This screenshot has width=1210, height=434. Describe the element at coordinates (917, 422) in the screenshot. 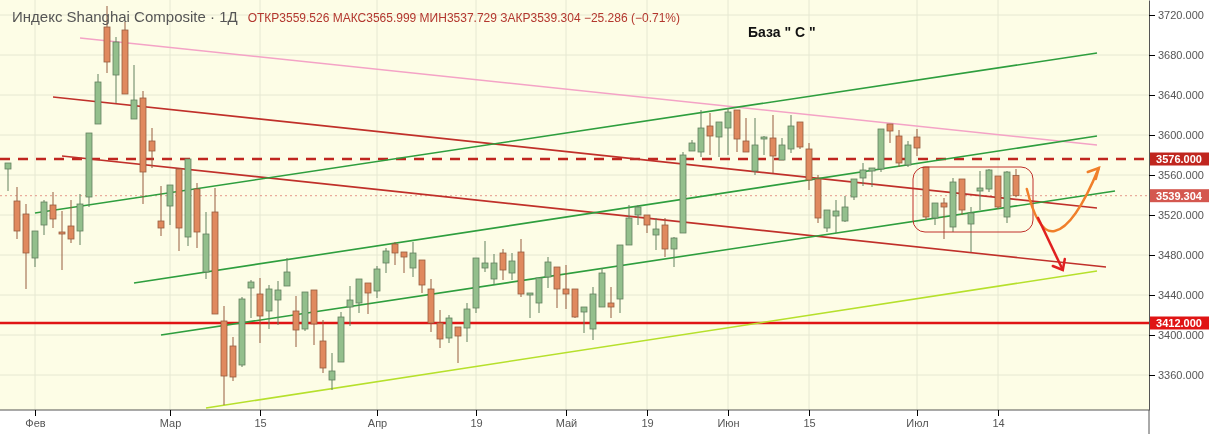

I see `x-tick-label: Июл` at that location.